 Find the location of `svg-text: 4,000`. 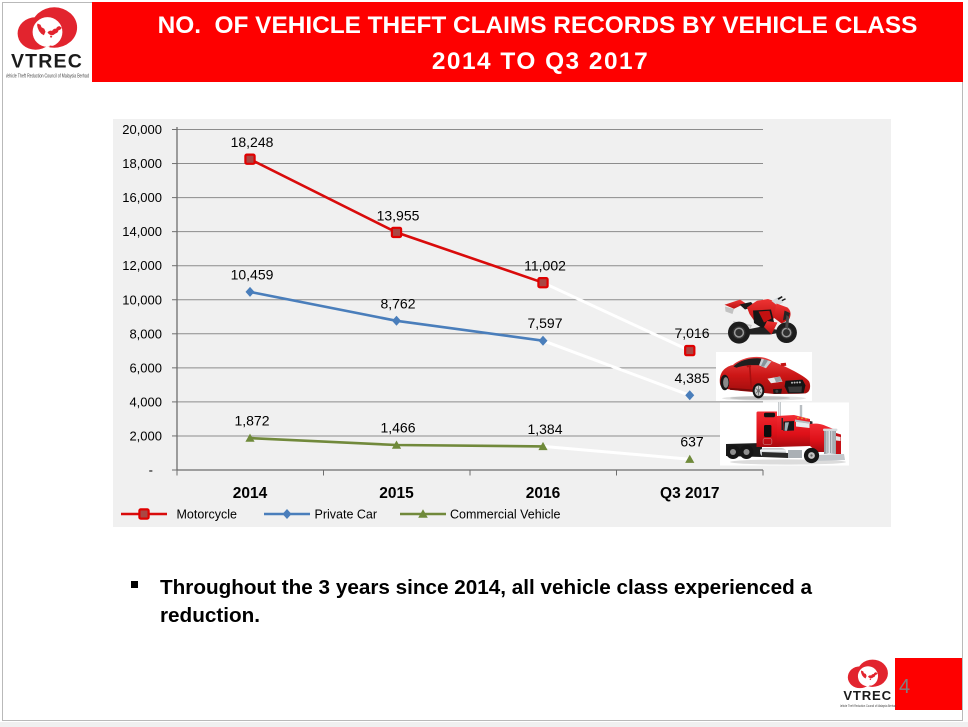

svg-text: 4,000 is located at coordinates (145, 401).